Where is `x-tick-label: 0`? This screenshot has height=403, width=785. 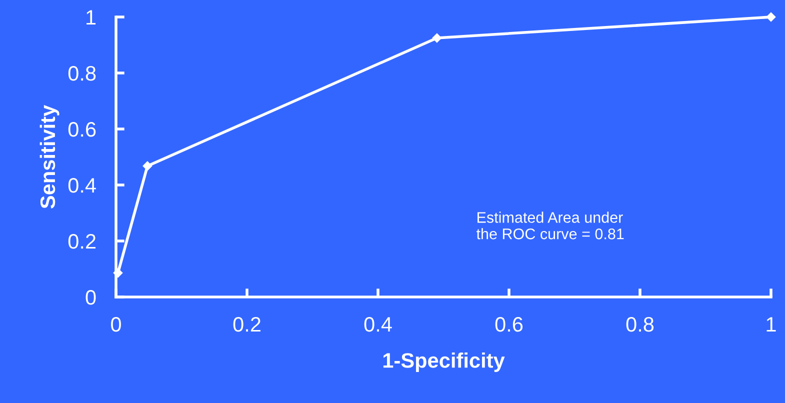 x-tick-label: 0 is located at coordinates (116, 324).